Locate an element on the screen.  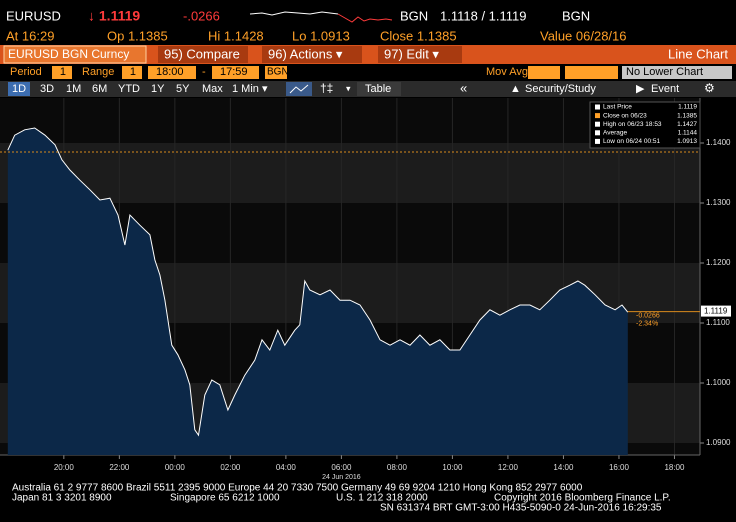
legend-value: 1.1119 is located at coordinates (687, 107).